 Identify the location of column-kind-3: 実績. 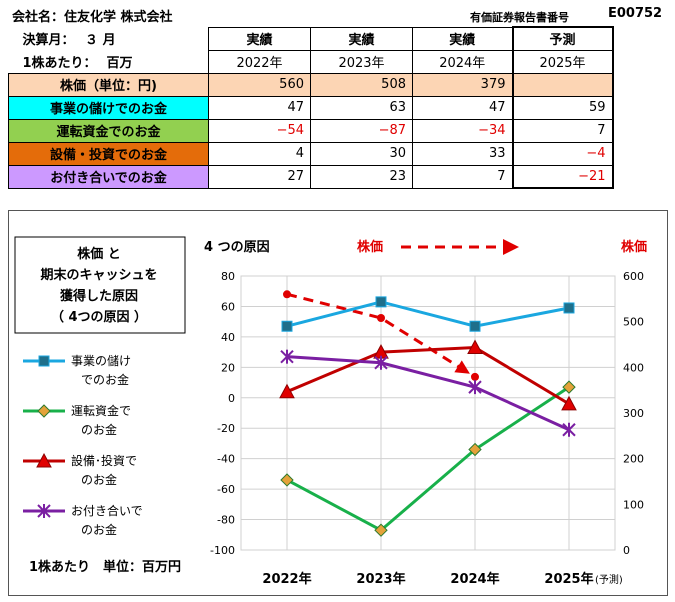
(462, 38).